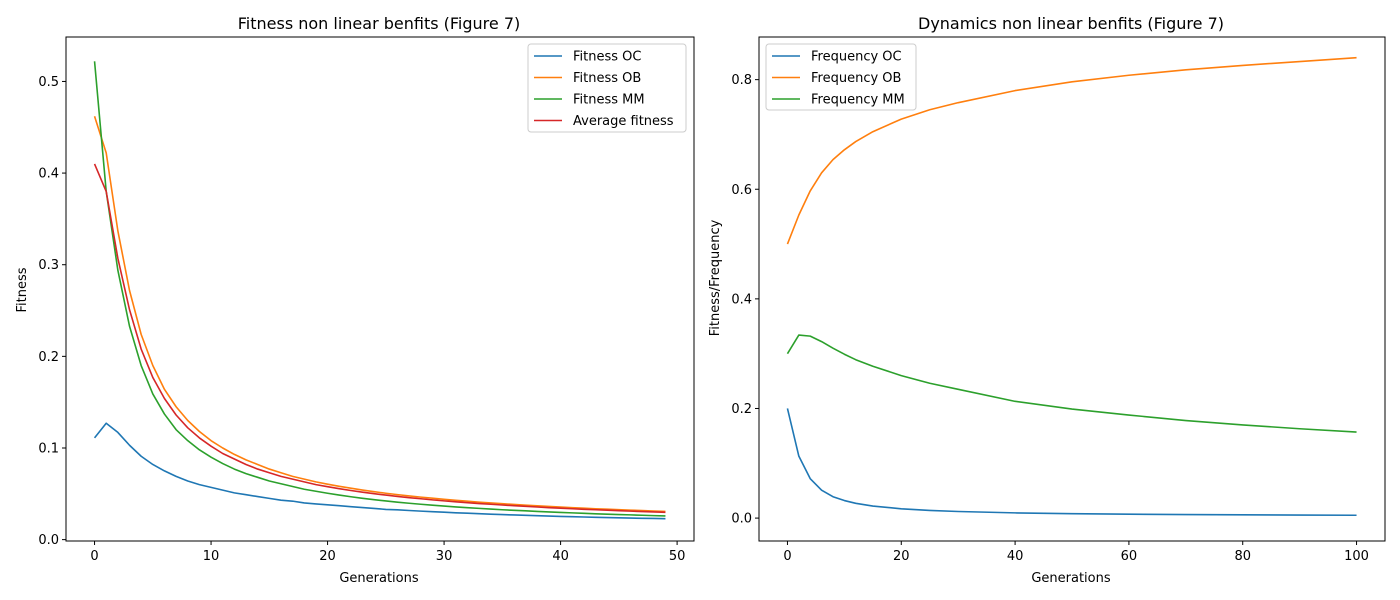  I want to click on fitness-chart-y-axis-label: Fitness, so click(22, 289).